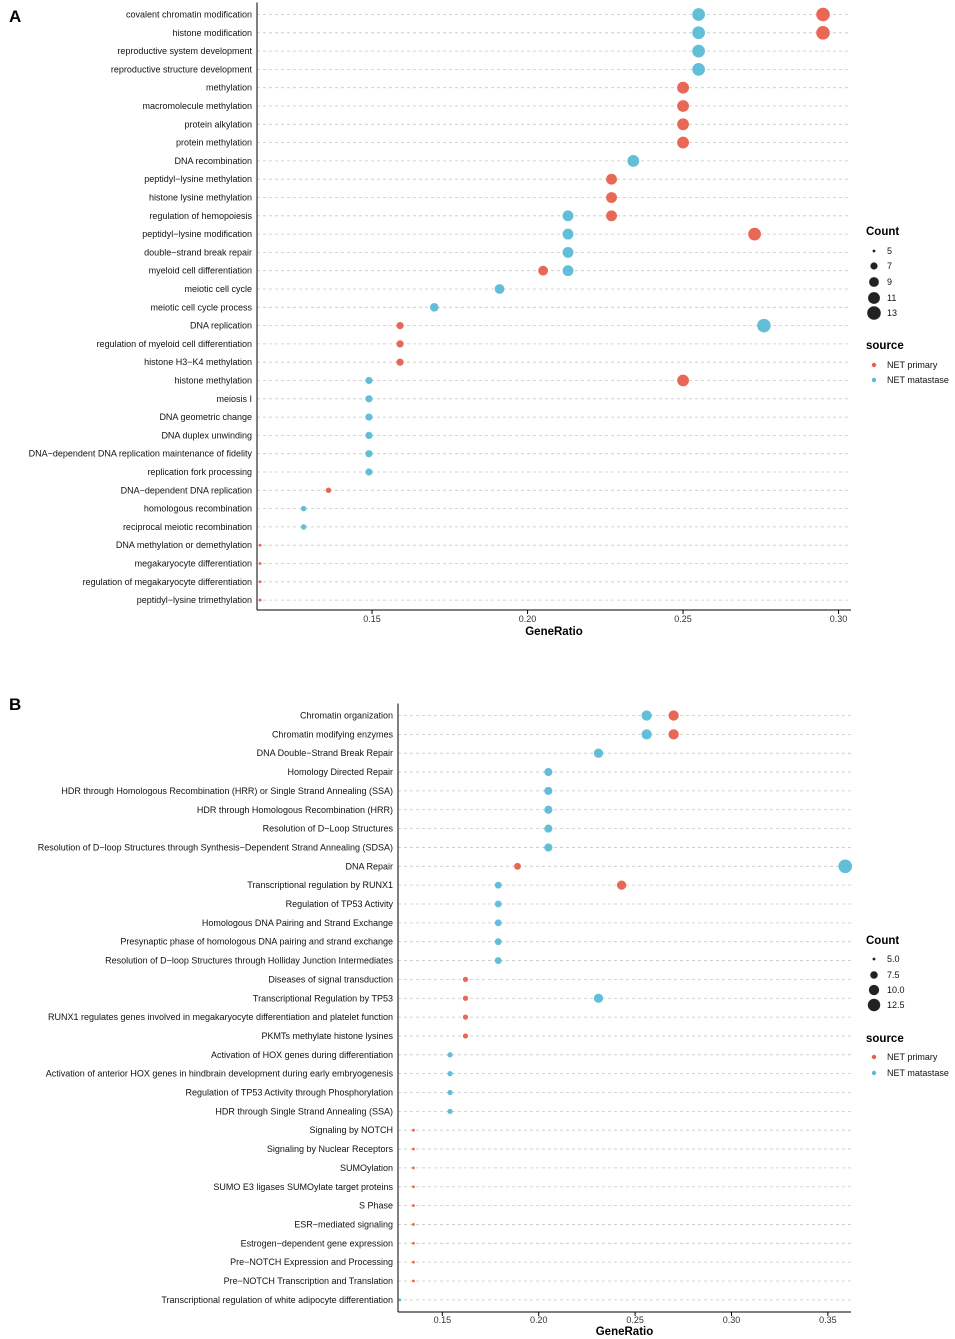 Image resolution: width=955 pixels, height=1339 pixels. I want to click on point-net-primary-transcriptional-regulation-by-tp53, so click(465, 998).